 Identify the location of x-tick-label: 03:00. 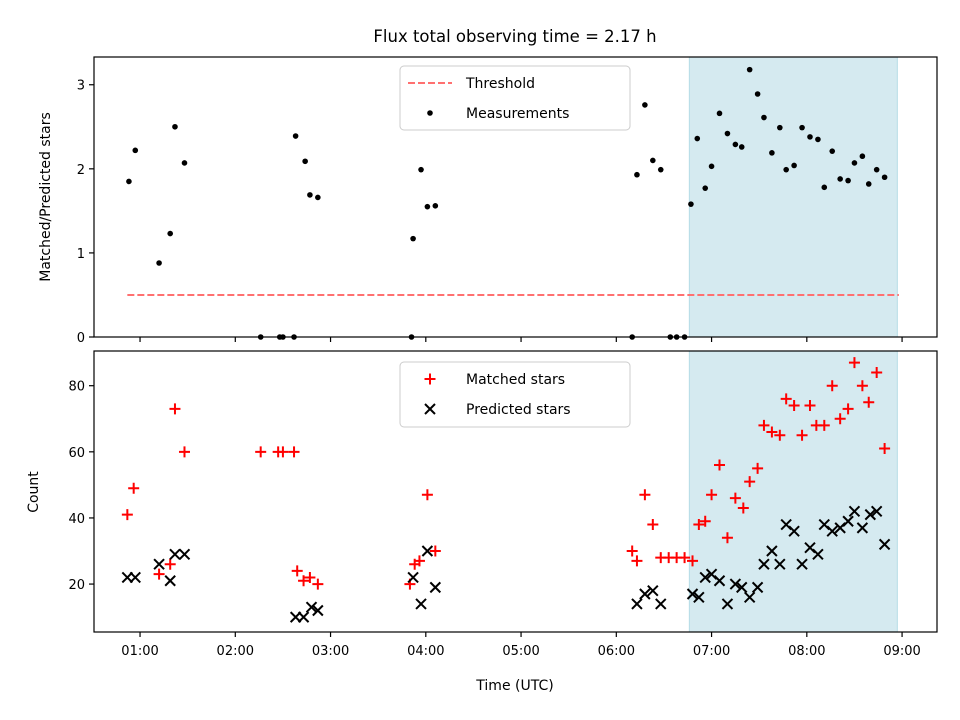
(330, 651).